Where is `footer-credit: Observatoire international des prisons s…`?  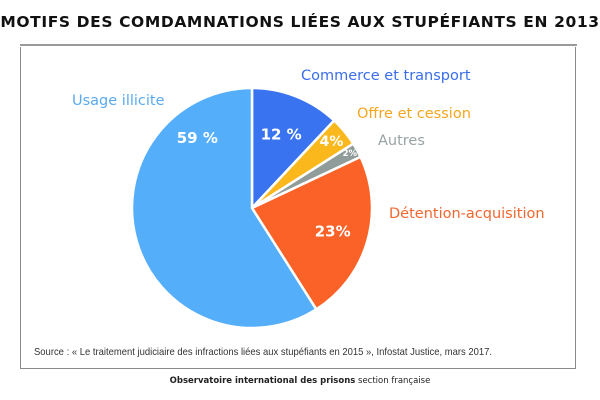
footer-credit: Observatoire international des prisons s… is located at coordinates (300, 381).